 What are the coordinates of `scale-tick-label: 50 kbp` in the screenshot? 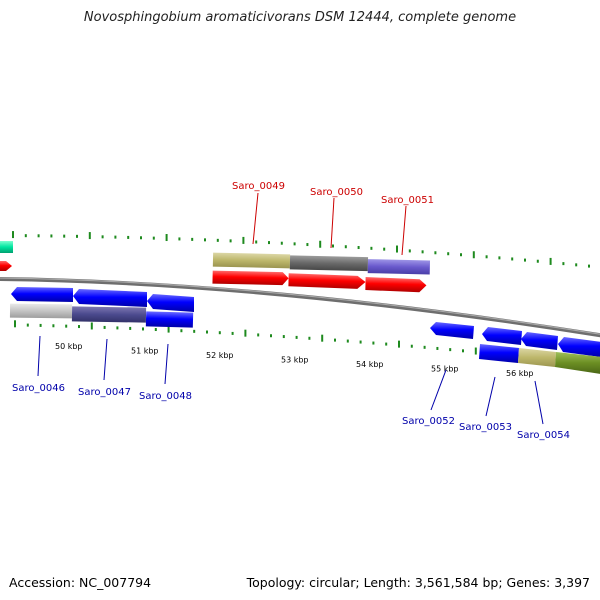 It's located at (69, 346).